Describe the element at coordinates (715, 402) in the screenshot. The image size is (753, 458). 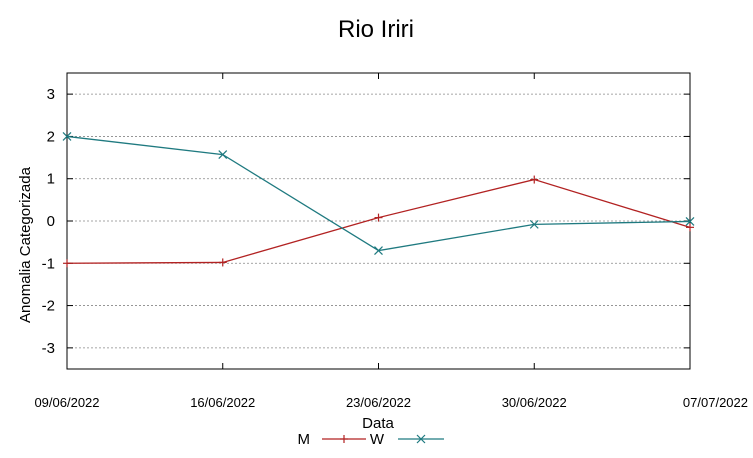
I see `x-tick-label: 07/07/2022` at that location.